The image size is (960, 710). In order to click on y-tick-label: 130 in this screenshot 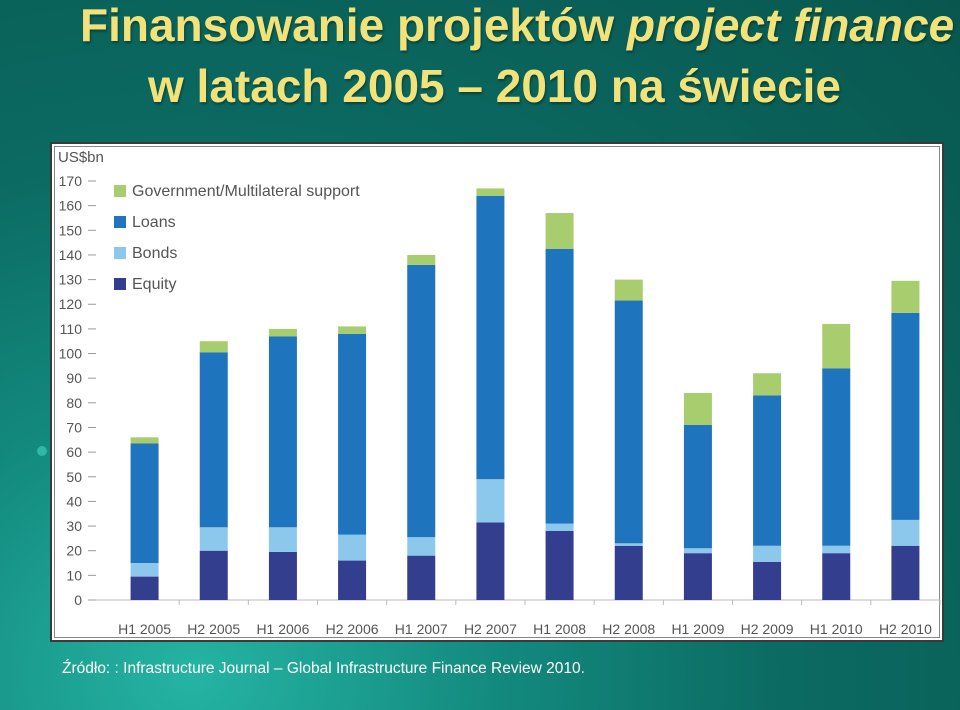, I will do `click(71, 280)`.